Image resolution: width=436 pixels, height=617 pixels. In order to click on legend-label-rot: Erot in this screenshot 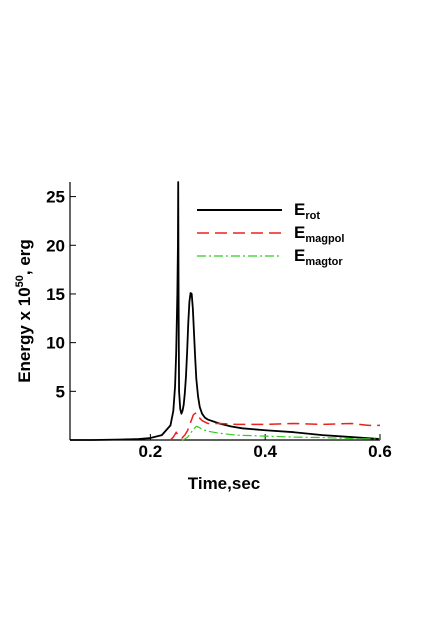, I will do `click(307, 211)`.